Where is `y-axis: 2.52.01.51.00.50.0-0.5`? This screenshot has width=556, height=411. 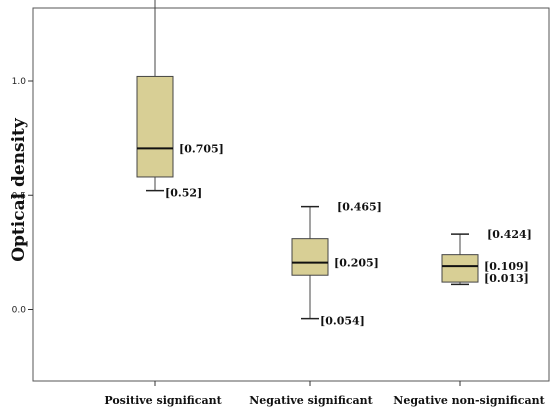
y-axis: 2.52.01.51.00.50.0-0.5 is located at coordinates (22, 196).